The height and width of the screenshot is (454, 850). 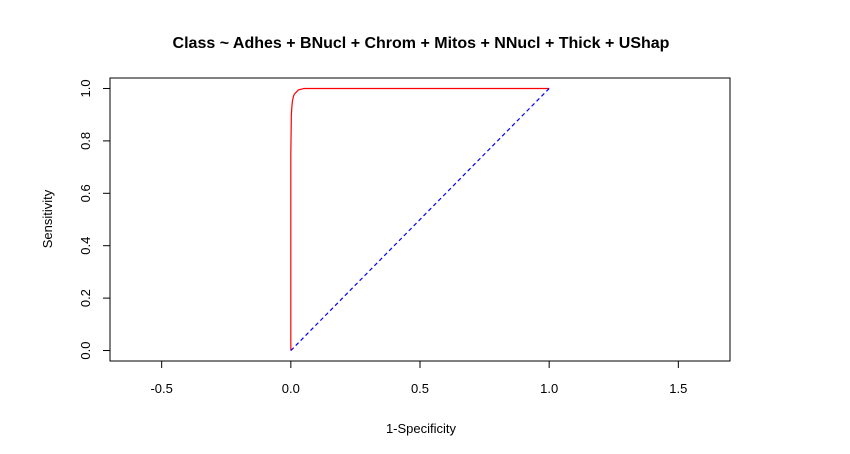 I want to click on y-tick-label: 0.0, so click(x=85, y=350).